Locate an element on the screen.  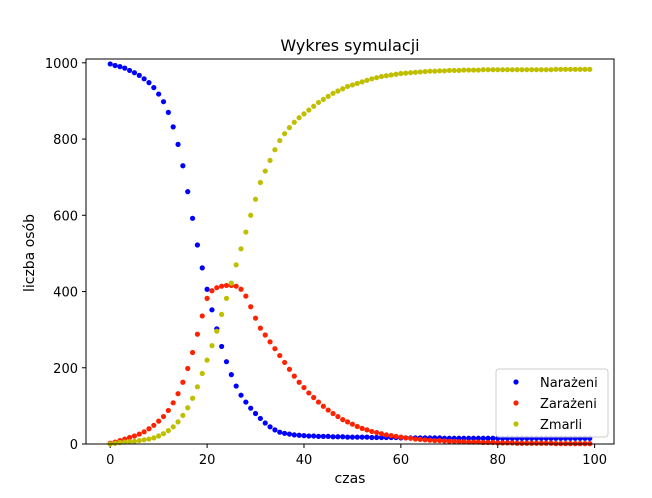
x-tick-label: 100 is located at coordinates (594, 460).